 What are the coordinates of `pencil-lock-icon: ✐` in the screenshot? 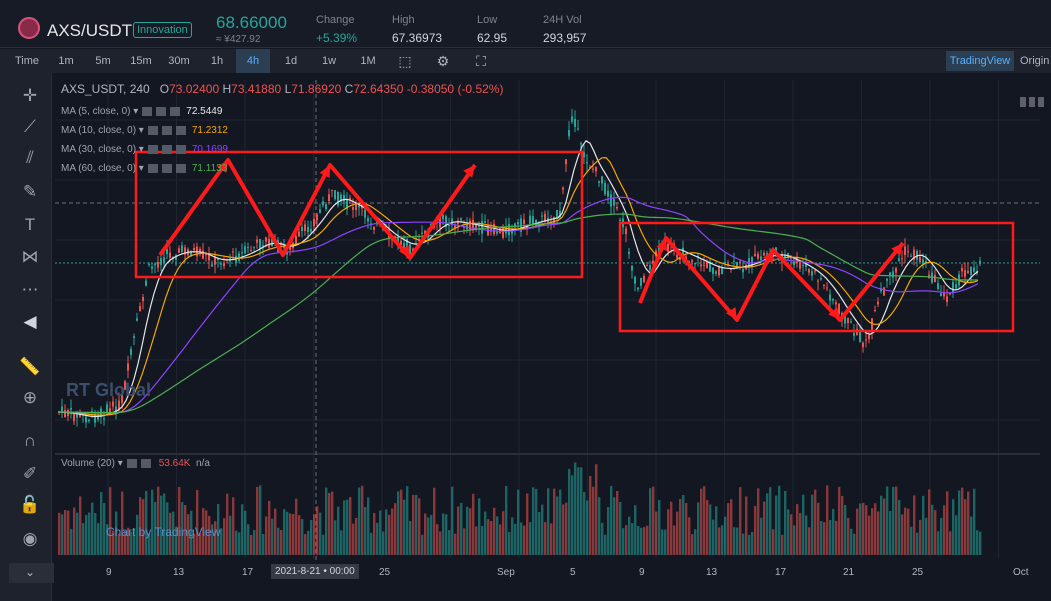 It's located at (30, 473).